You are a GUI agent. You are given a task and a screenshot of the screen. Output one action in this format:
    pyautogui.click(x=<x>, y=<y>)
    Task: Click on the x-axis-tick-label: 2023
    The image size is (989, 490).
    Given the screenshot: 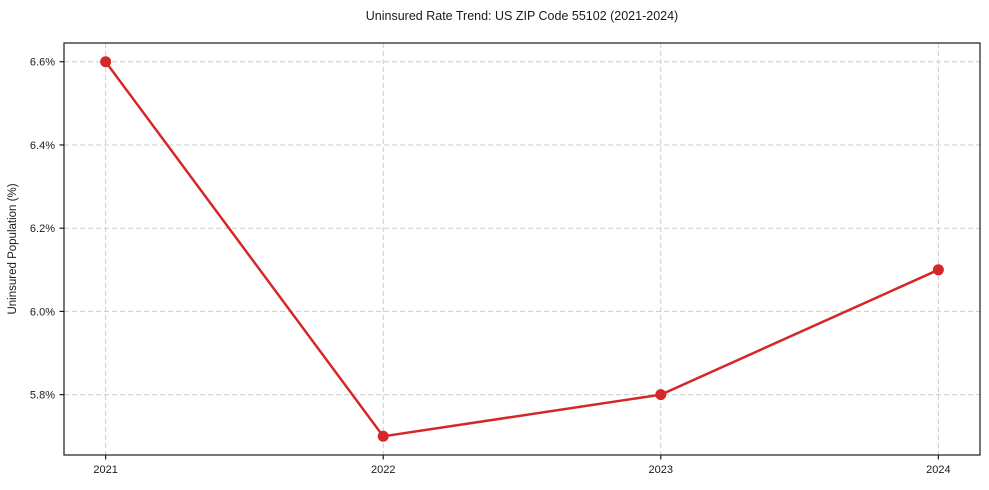 What is the action you would take?
    pyautogui.click(x=661, y=470)
    